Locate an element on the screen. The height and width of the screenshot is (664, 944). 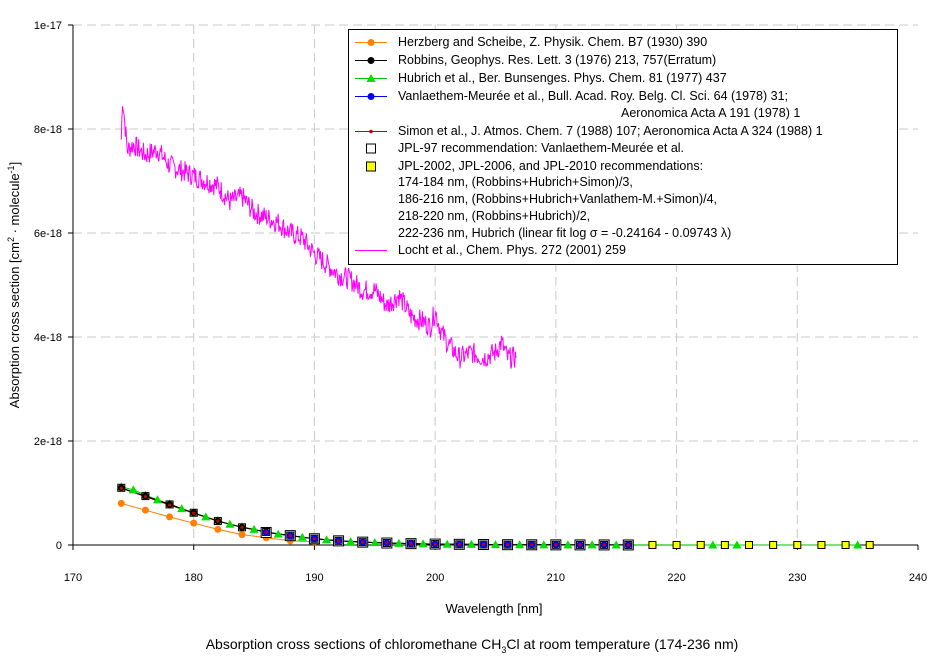
y-tick-label: 1e-17 is located at coordinates (48, 26).